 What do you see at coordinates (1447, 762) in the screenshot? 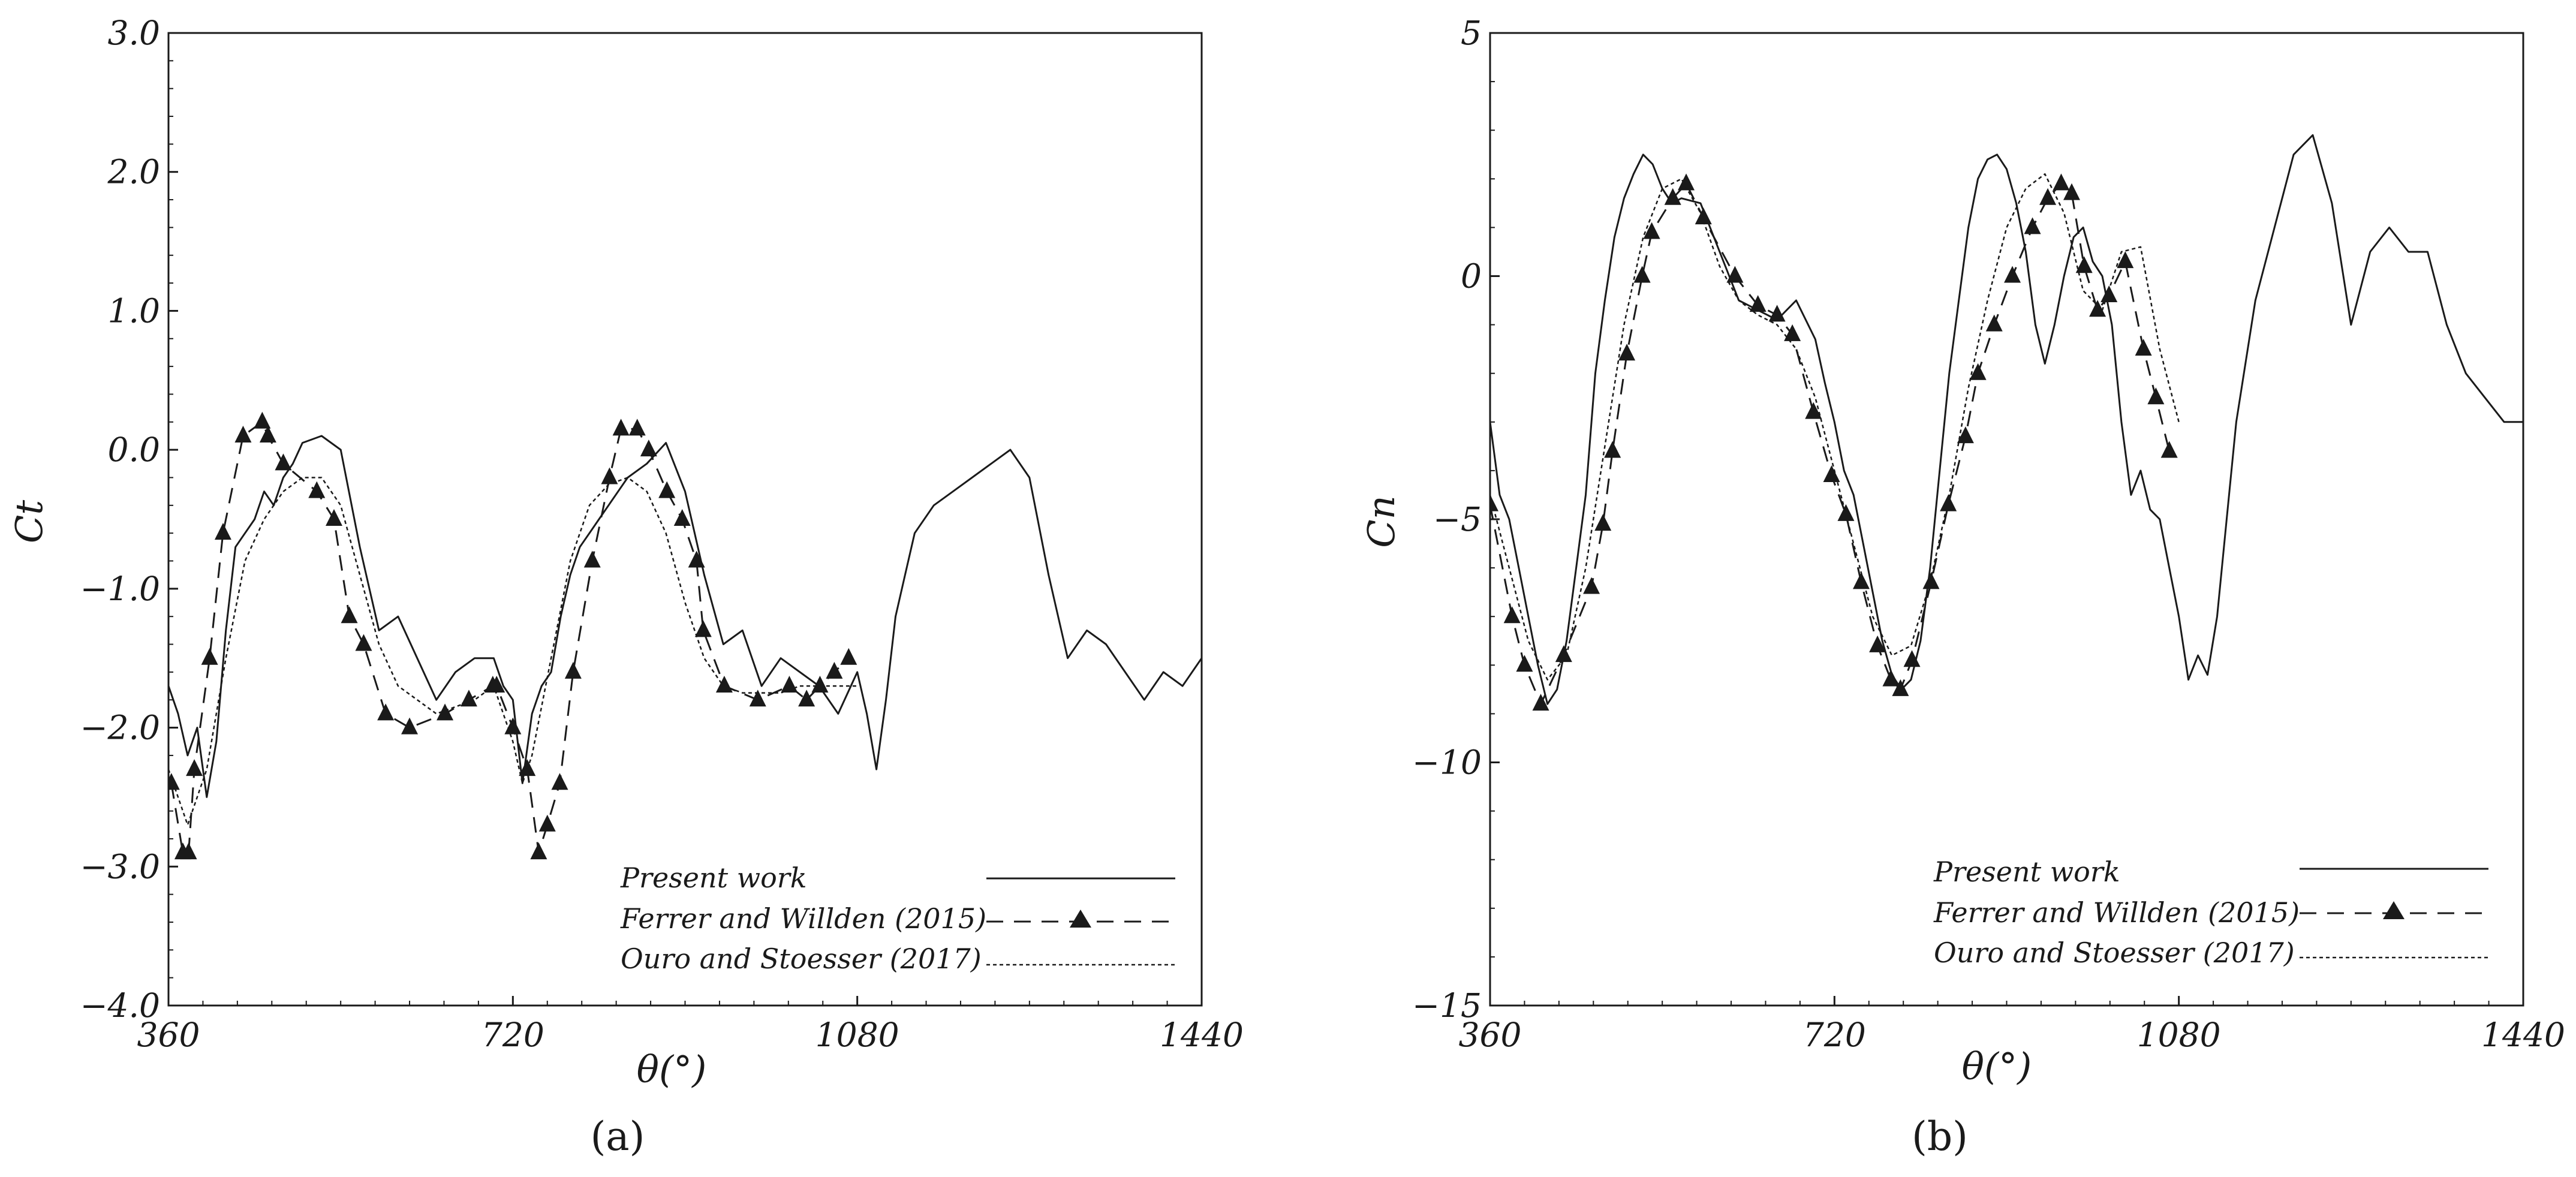
I see `y-tick-label: −10` at bounding box center [1447, 762].